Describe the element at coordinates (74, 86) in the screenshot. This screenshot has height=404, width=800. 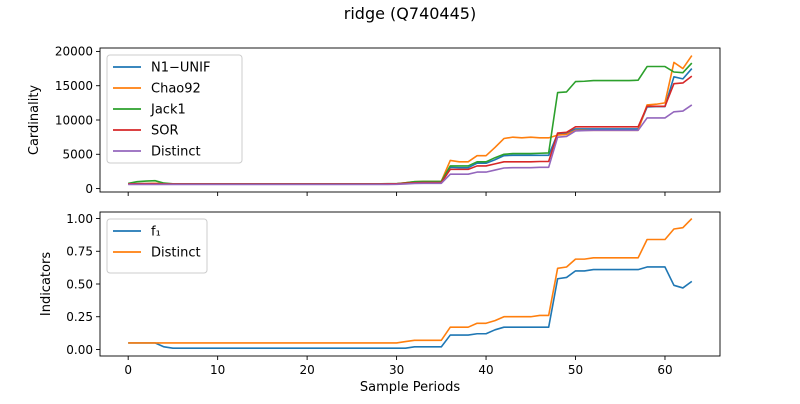
I see `y-tick-label: 15000` at that location.